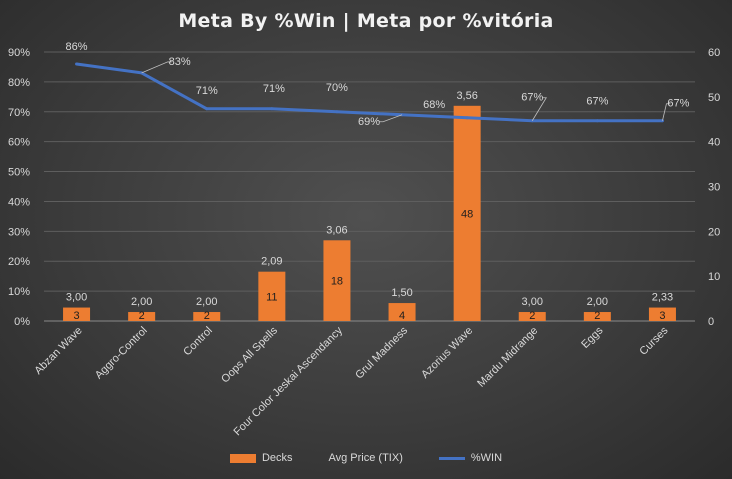  What do you see at coordinates (401, 293) in the screenshot?
I see `avg-price-label: 1,50` at bounding box center [401, 293].